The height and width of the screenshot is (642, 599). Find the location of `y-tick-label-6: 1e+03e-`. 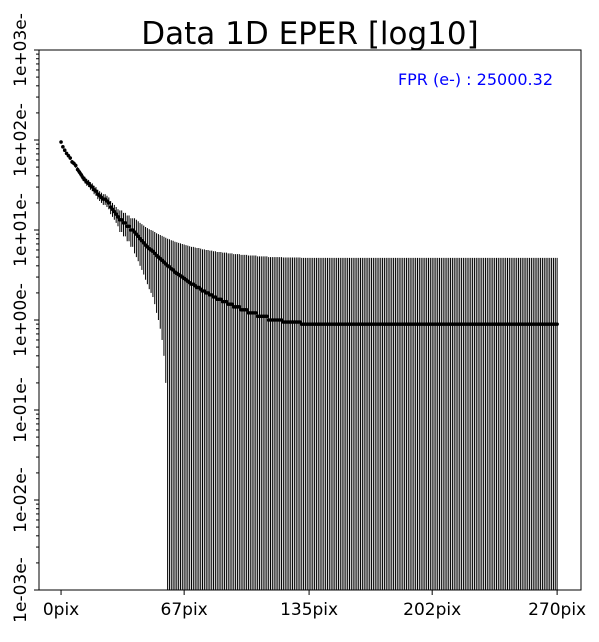

y-tick-label-6: 1e+03e- is located at coordinates (21, 50).